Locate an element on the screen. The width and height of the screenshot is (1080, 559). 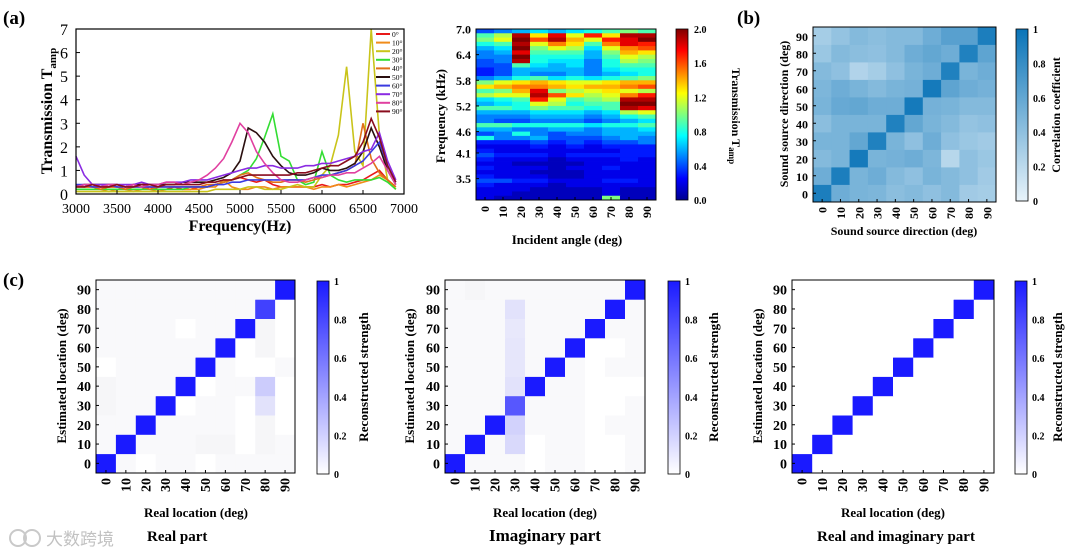
y-tick-label: 0 is located at coordinates (436, 464).